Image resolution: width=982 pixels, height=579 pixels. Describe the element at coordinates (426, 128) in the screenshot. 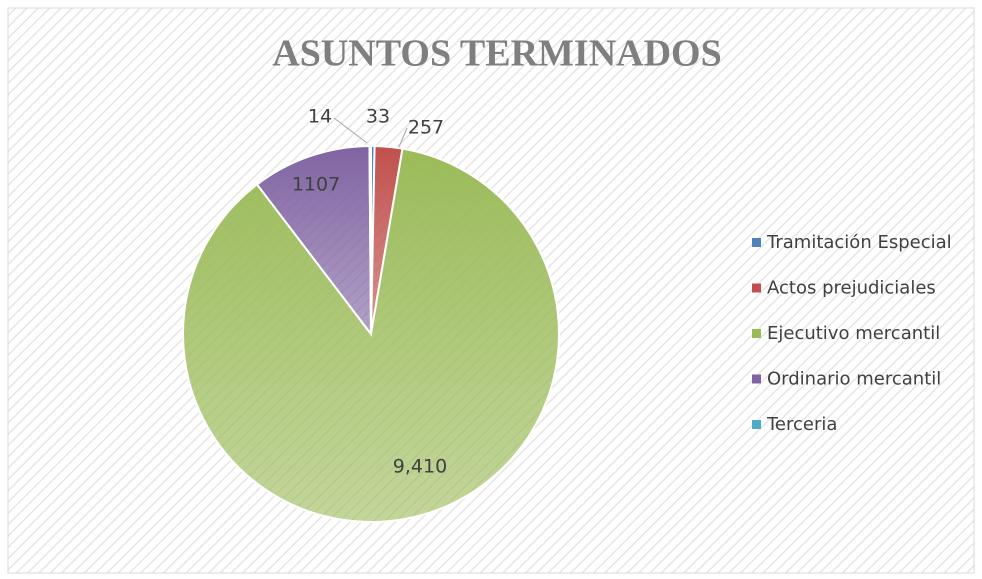

I see `data-label: 257` at that location.